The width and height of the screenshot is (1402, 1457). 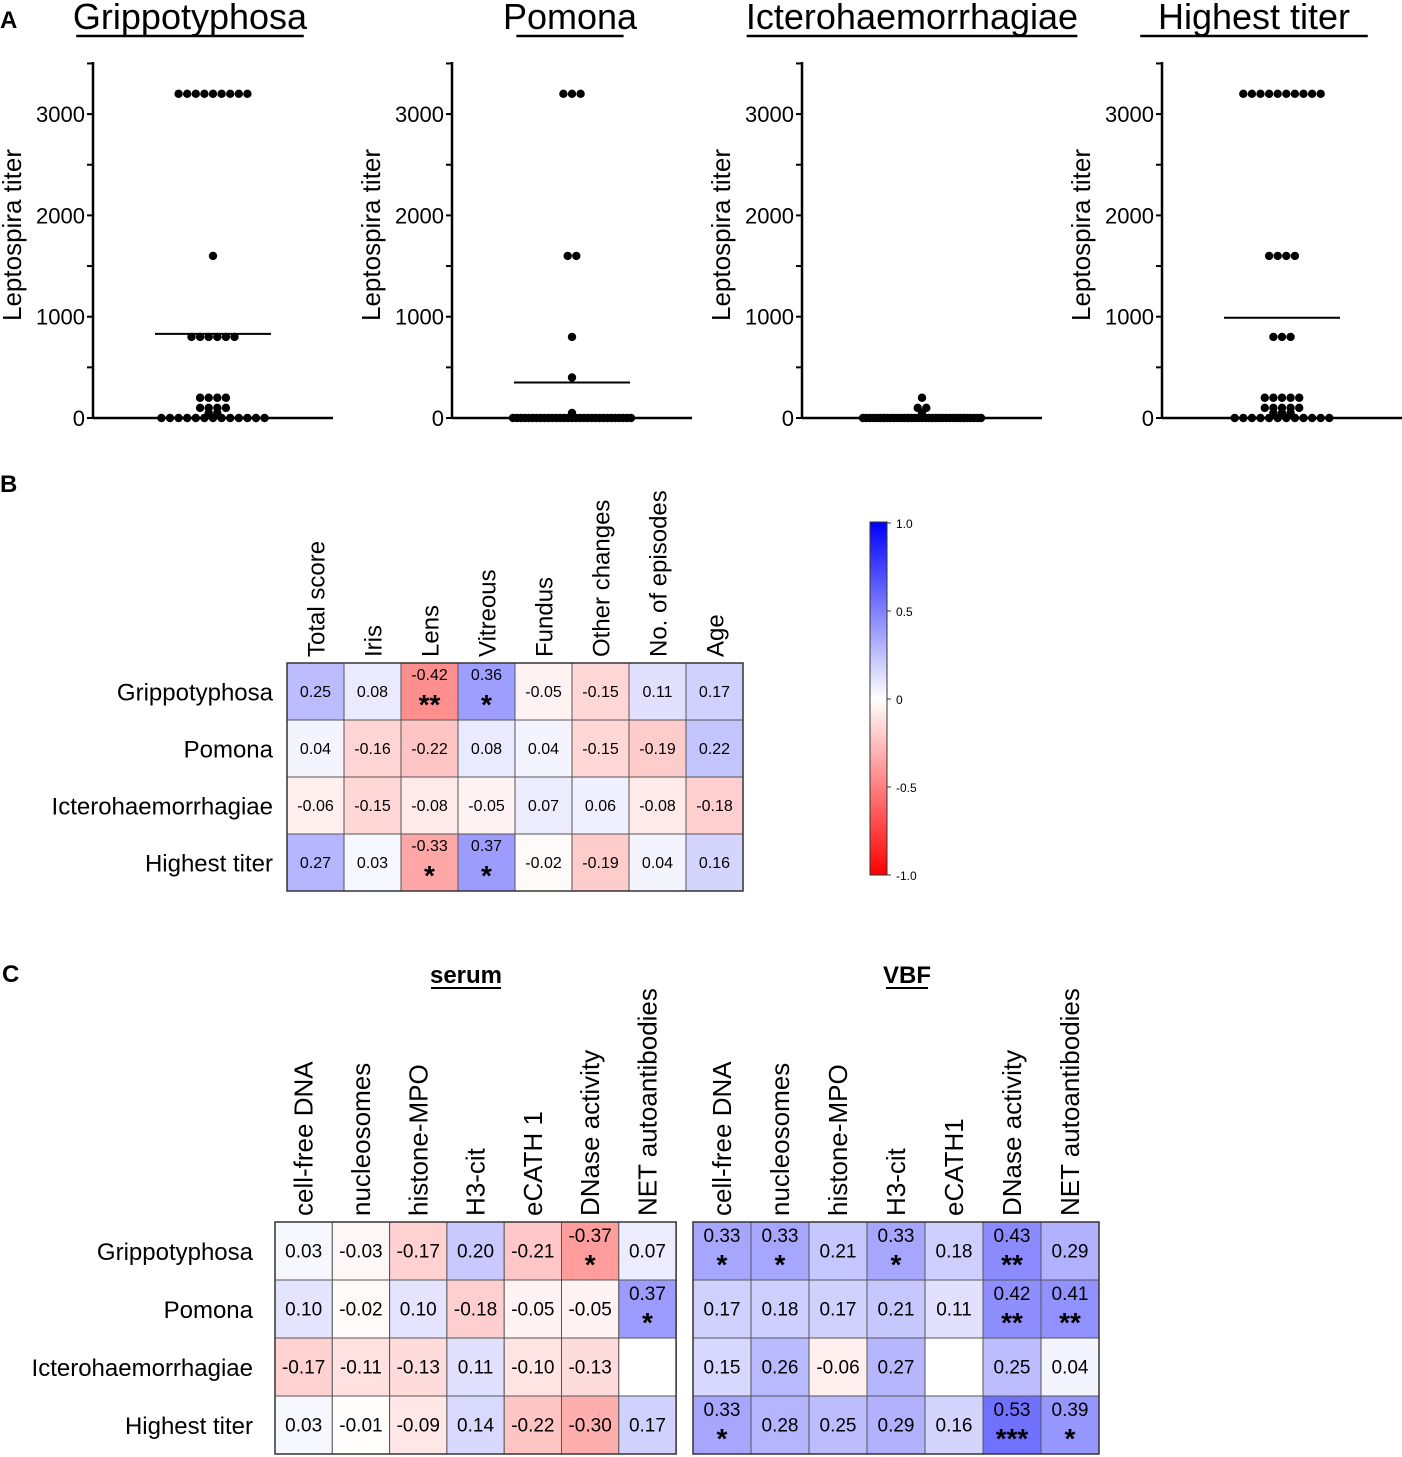 What do you see at coordinates (361, 1139) in the screenshot?
I see `column-header: nucleosomes` at bounding box center [361, 1139].